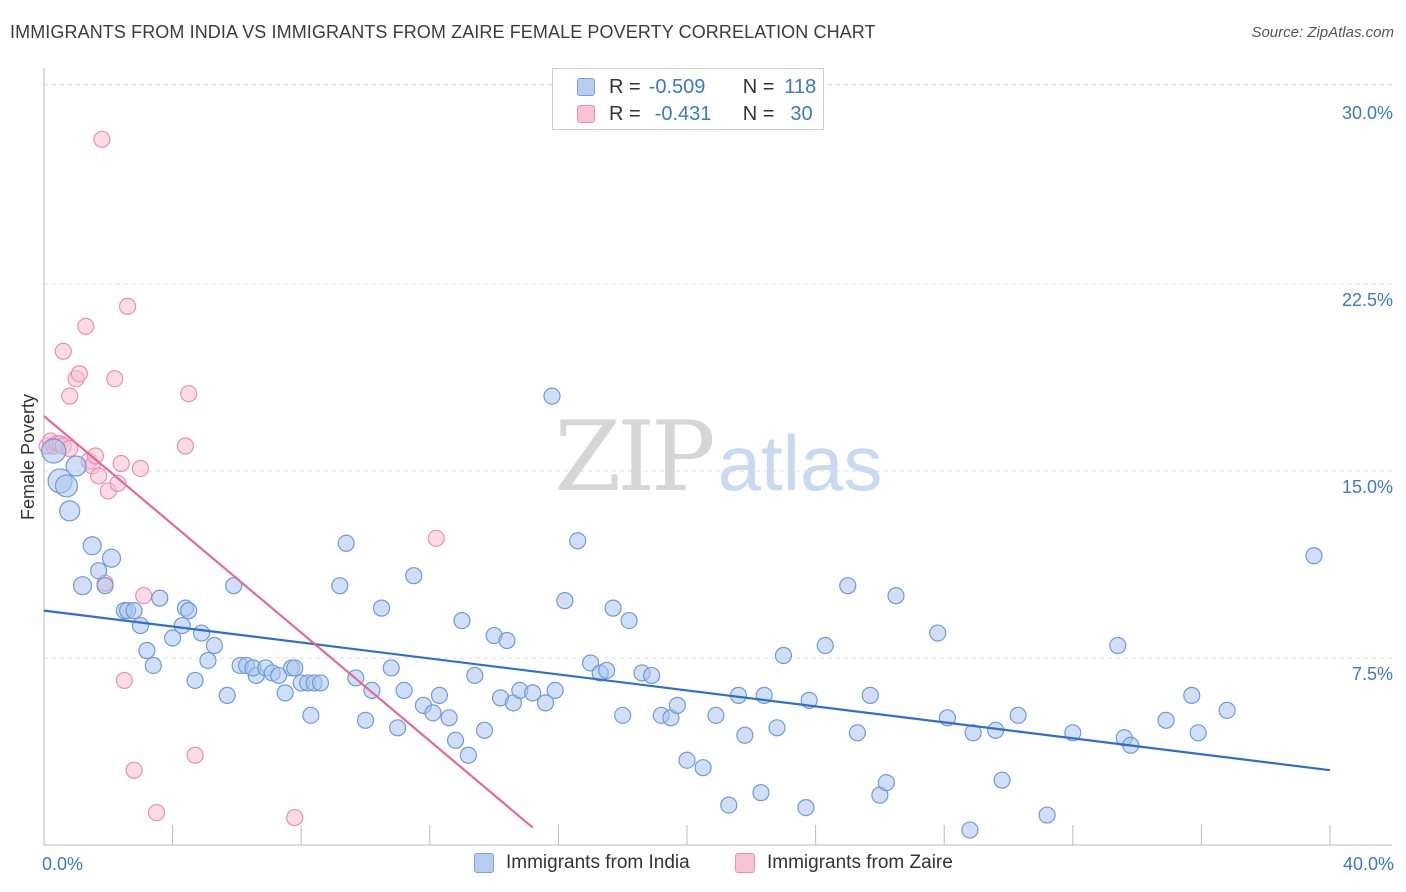 This screenshot has height=892, width=1406. I want to click on legend-row-zaire: R = -0.431 N = 30, so click(695, 114).